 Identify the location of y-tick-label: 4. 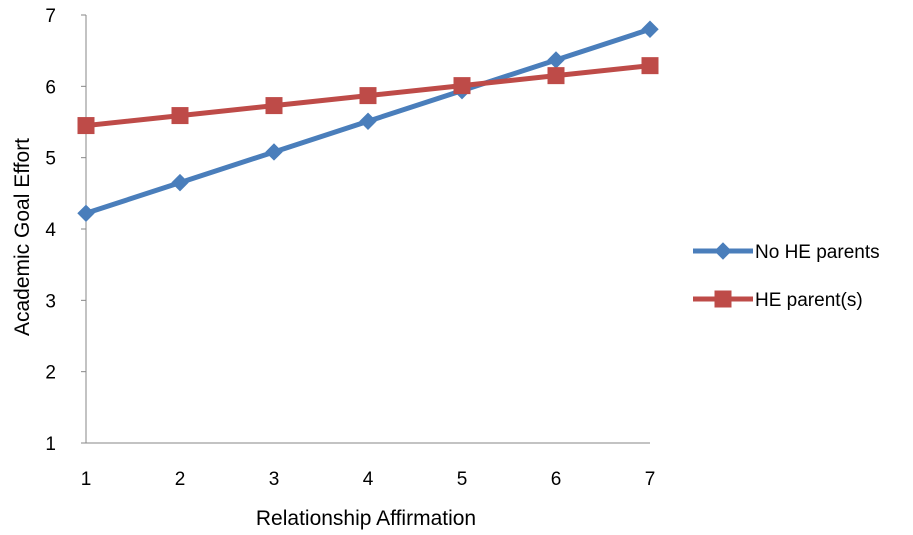
(50, 230).